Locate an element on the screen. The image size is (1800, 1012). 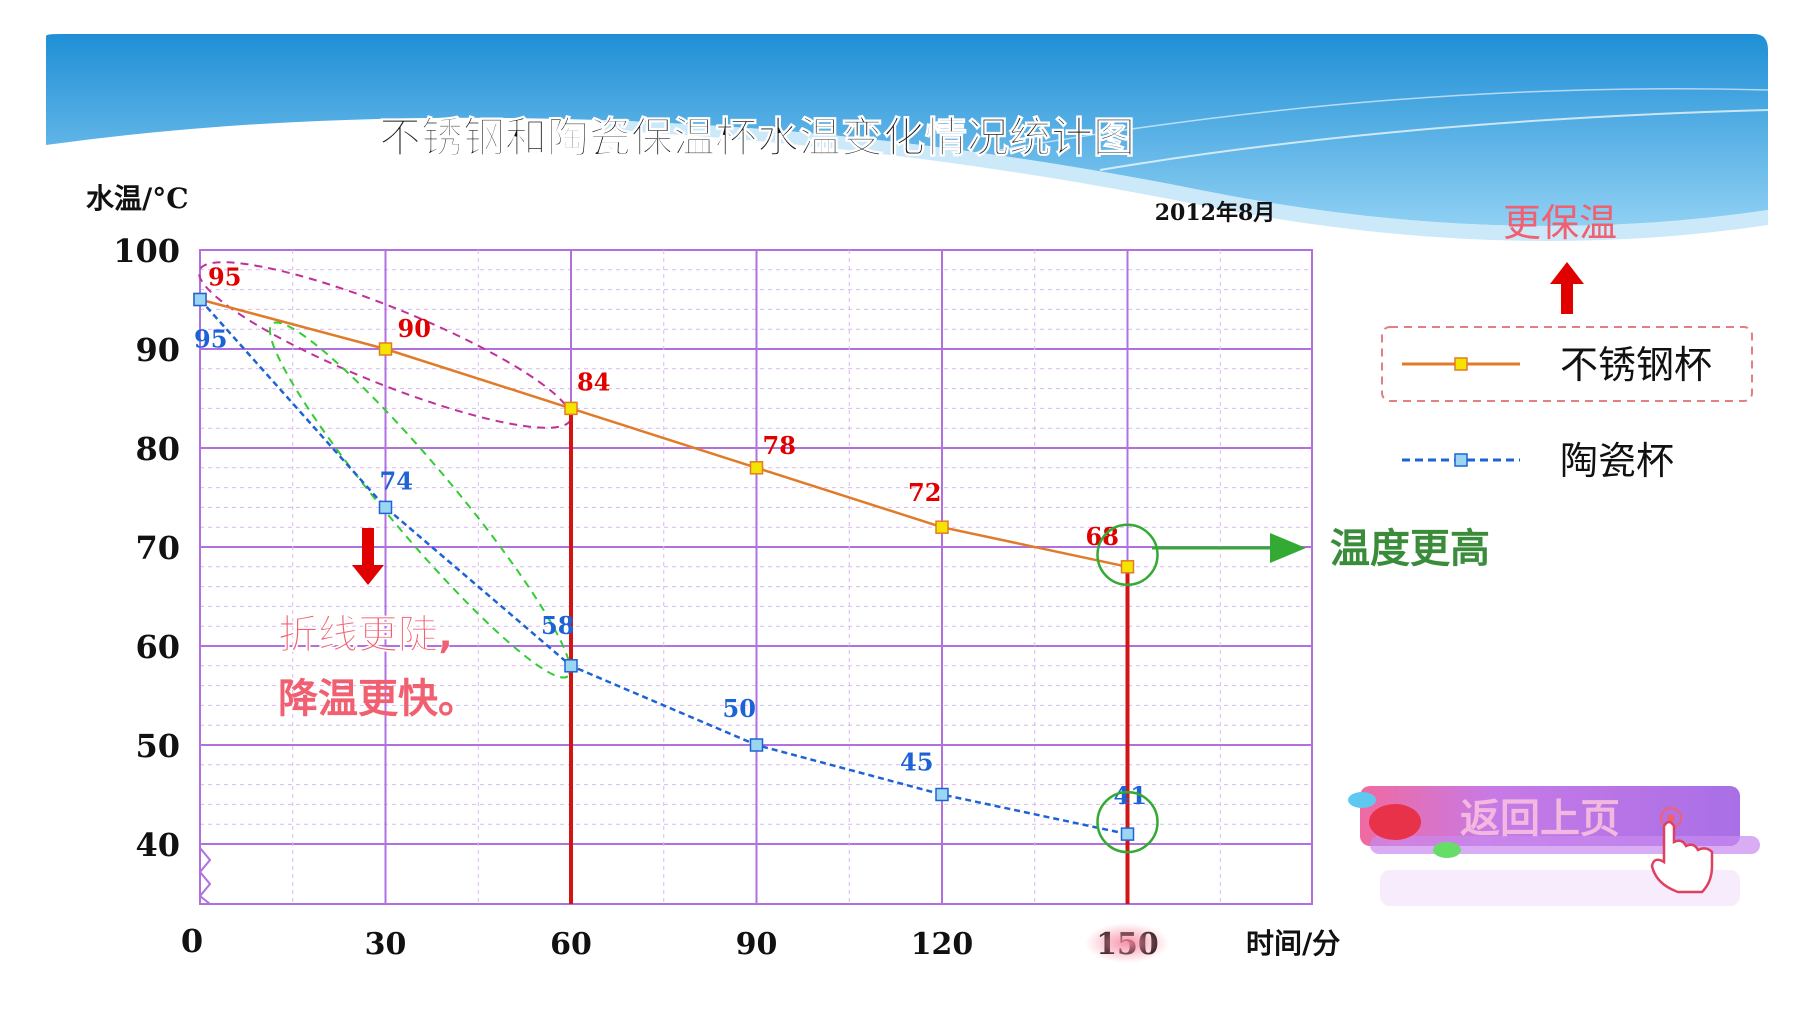
ceramic-data-label: 74 is located at coordinates (396, 480).